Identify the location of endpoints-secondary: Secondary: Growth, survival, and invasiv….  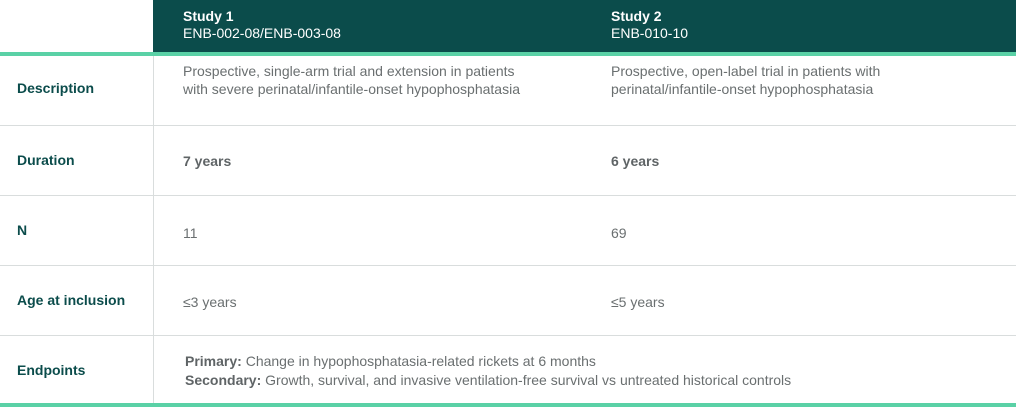
(488, 380).